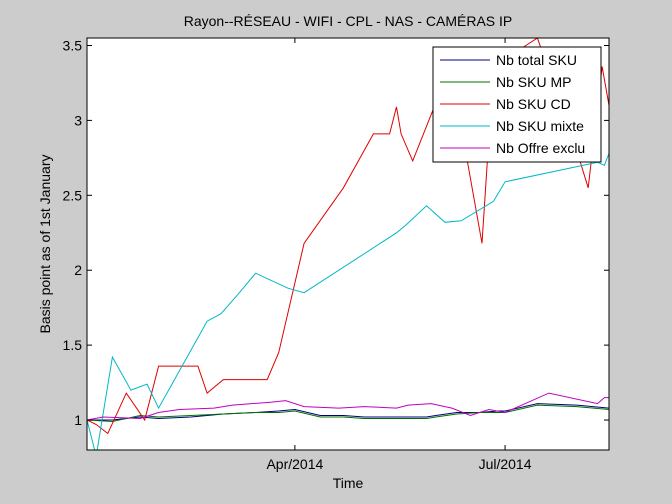  Describe the element at coordinates (73, 45) in the screenshot. I see `y-tick-label: 3.5` at that location.